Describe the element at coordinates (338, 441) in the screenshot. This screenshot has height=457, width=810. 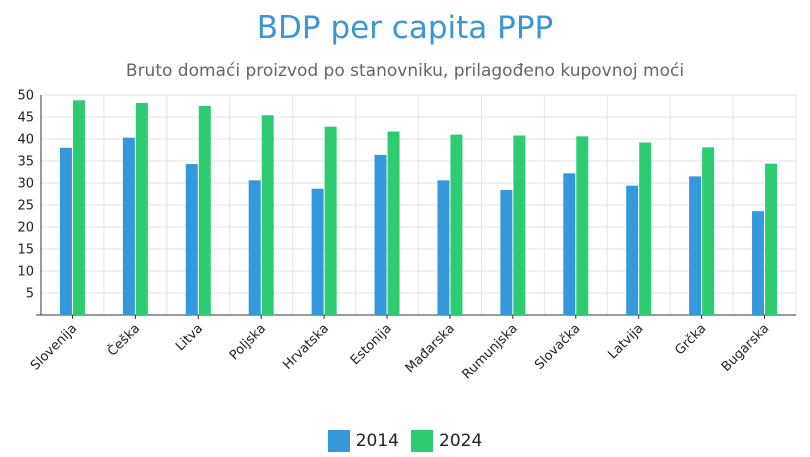
I see `legend-swatch-2014` at that location.